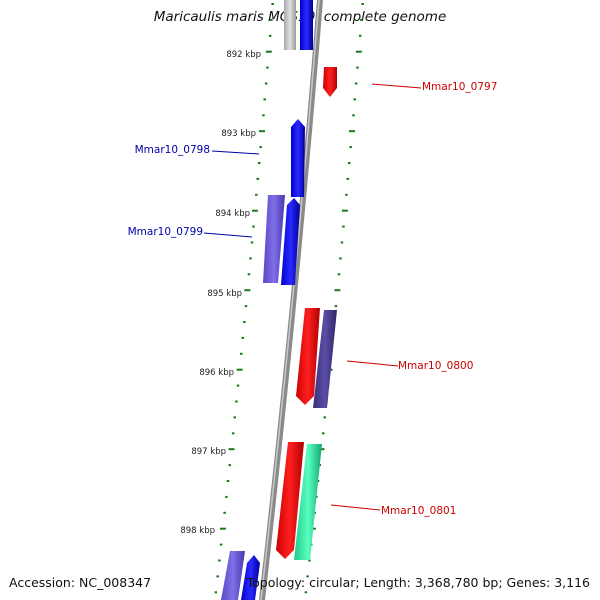 The width and height of the screenshot is (600, 600). Describe the element at coordinates (308, 502) in the screenshot. I see `gene-mmar10-0801-b` at that location.